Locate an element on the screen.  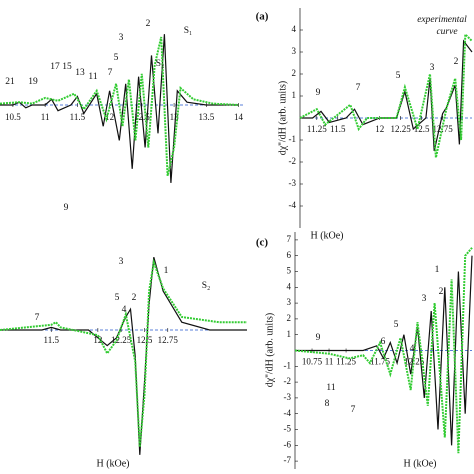
y-tick-label: -5 is located at coordinates (288, 429).